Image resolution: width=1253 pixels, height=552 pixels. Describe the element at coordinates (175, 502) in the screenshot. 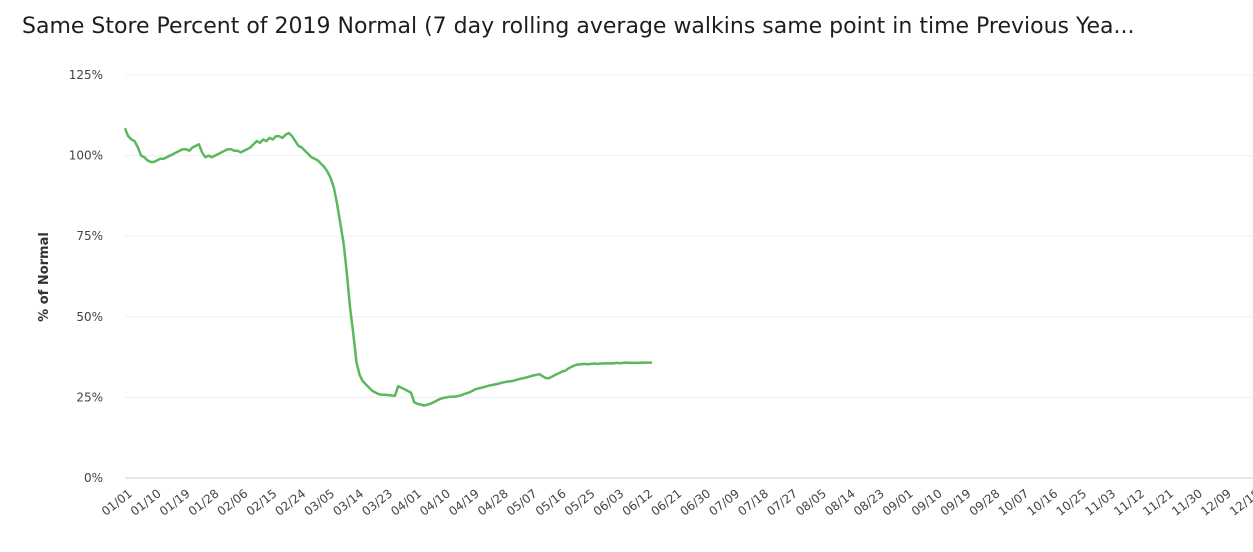

I see `x-tick-label: 01/19` at that location.